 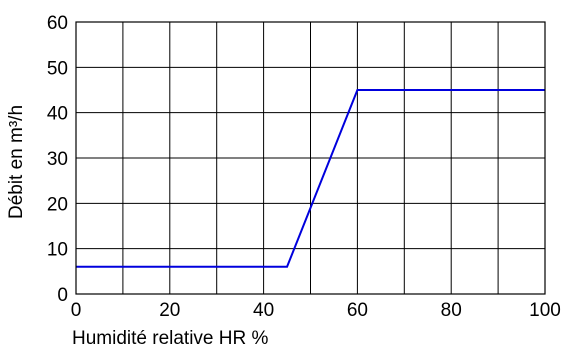 I want to click on y-tick-label: 20, so click(x=57, y=204).